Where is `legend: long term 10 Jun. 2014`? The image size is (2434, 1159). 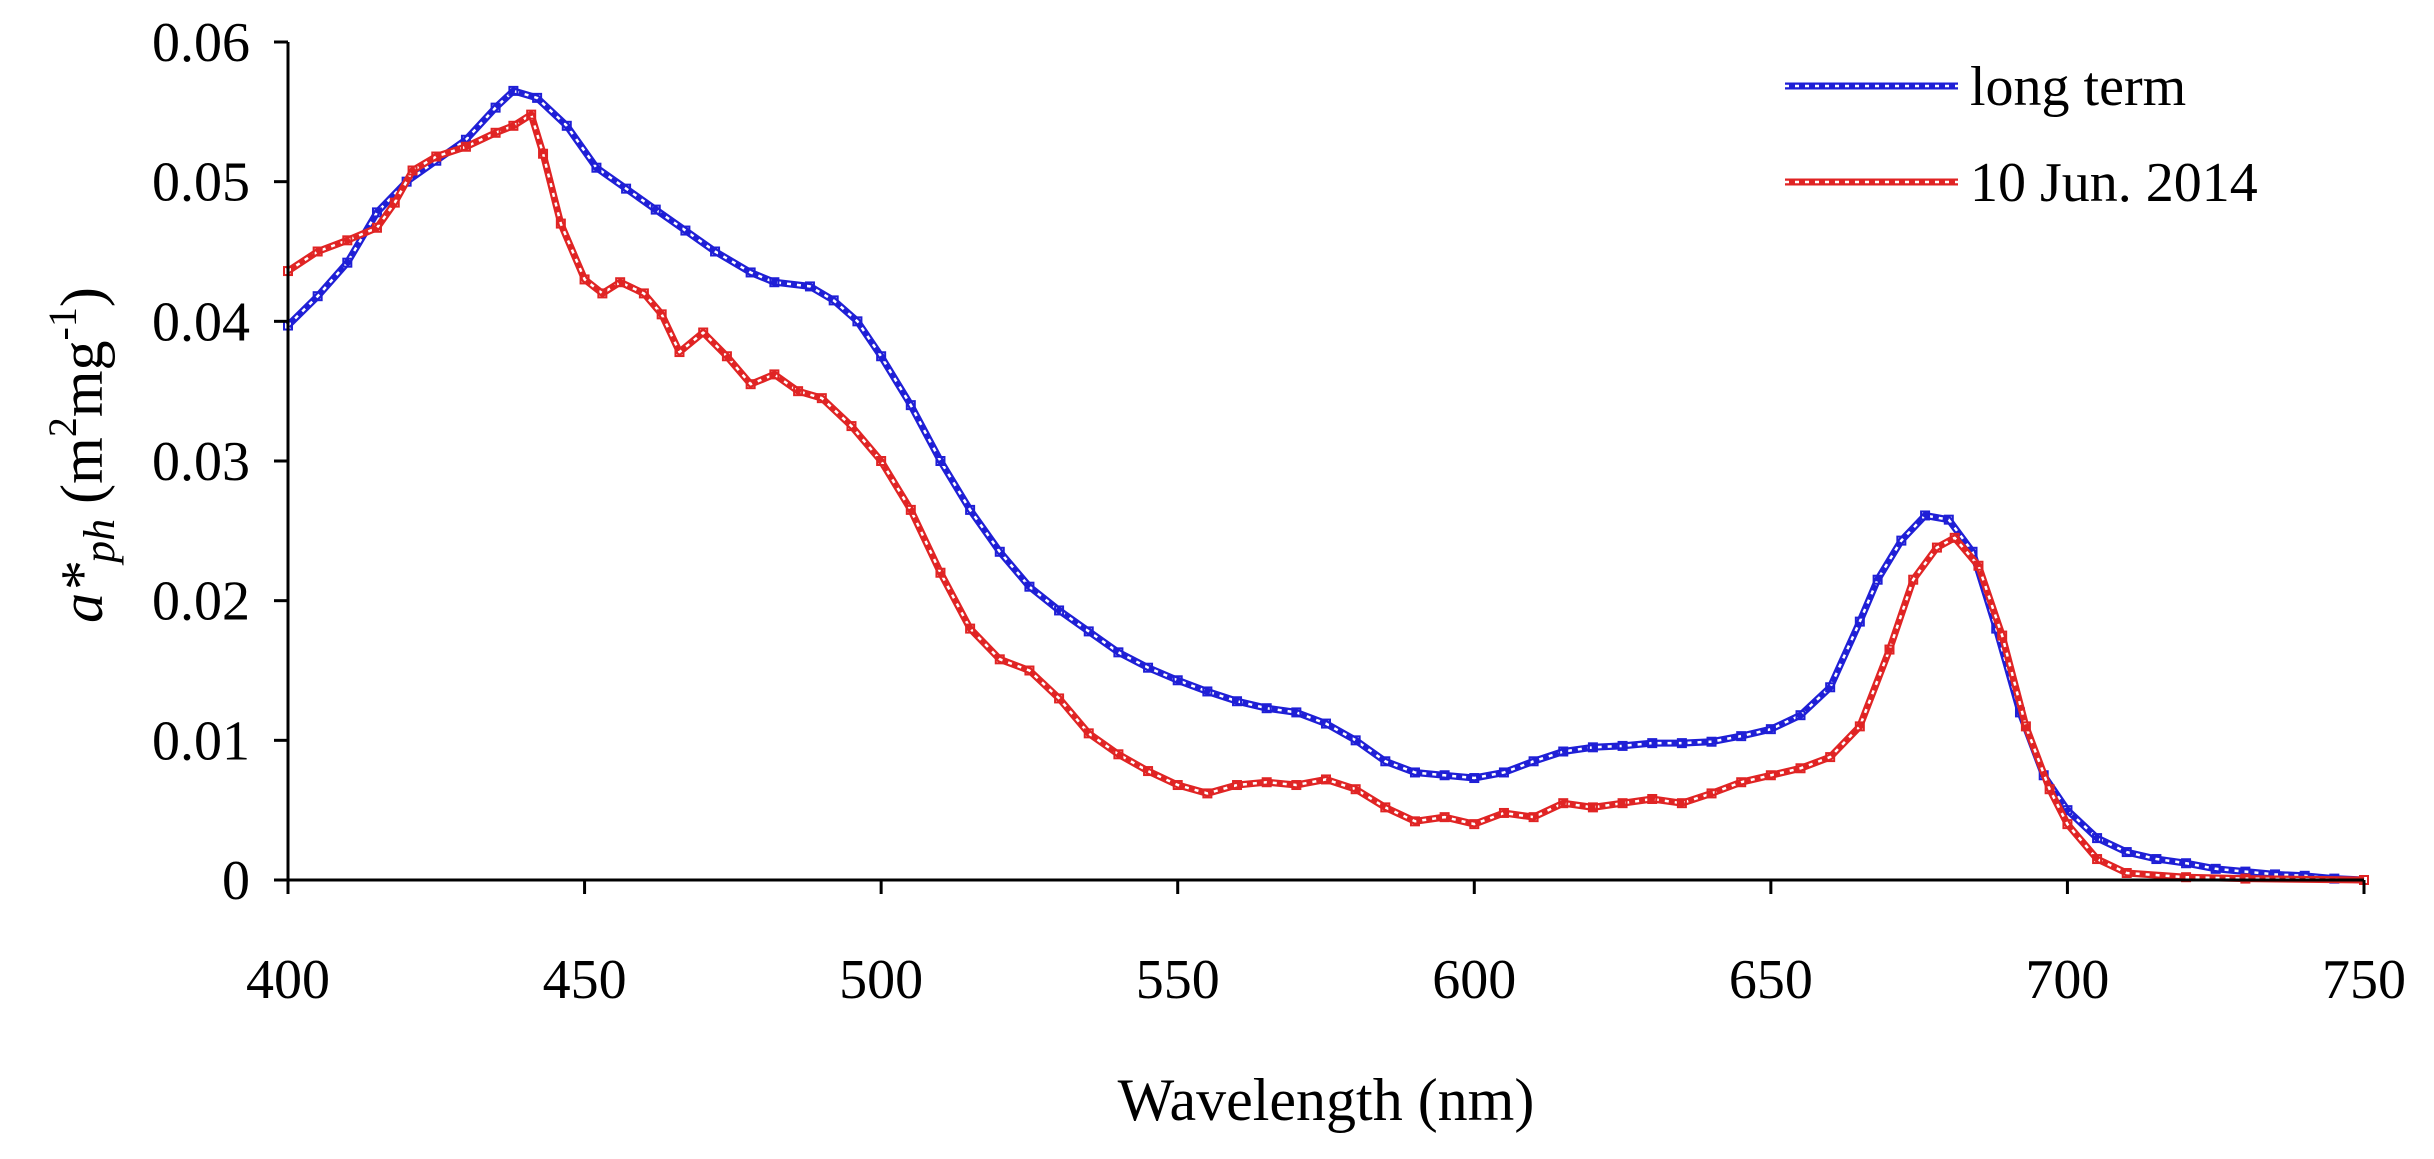 legend: long term 10 Jun. 2014 is located at coordinates (2021, 135).